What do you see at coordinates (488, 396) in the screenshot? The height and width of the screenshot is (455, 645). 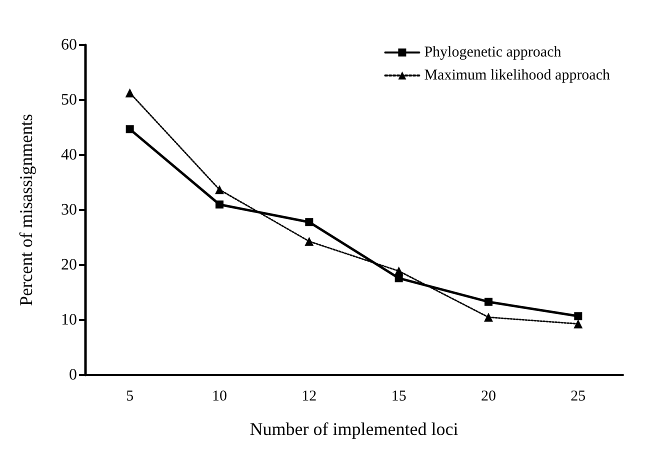 I see `x-tick-label: 20` at bounding box center [488, 396].